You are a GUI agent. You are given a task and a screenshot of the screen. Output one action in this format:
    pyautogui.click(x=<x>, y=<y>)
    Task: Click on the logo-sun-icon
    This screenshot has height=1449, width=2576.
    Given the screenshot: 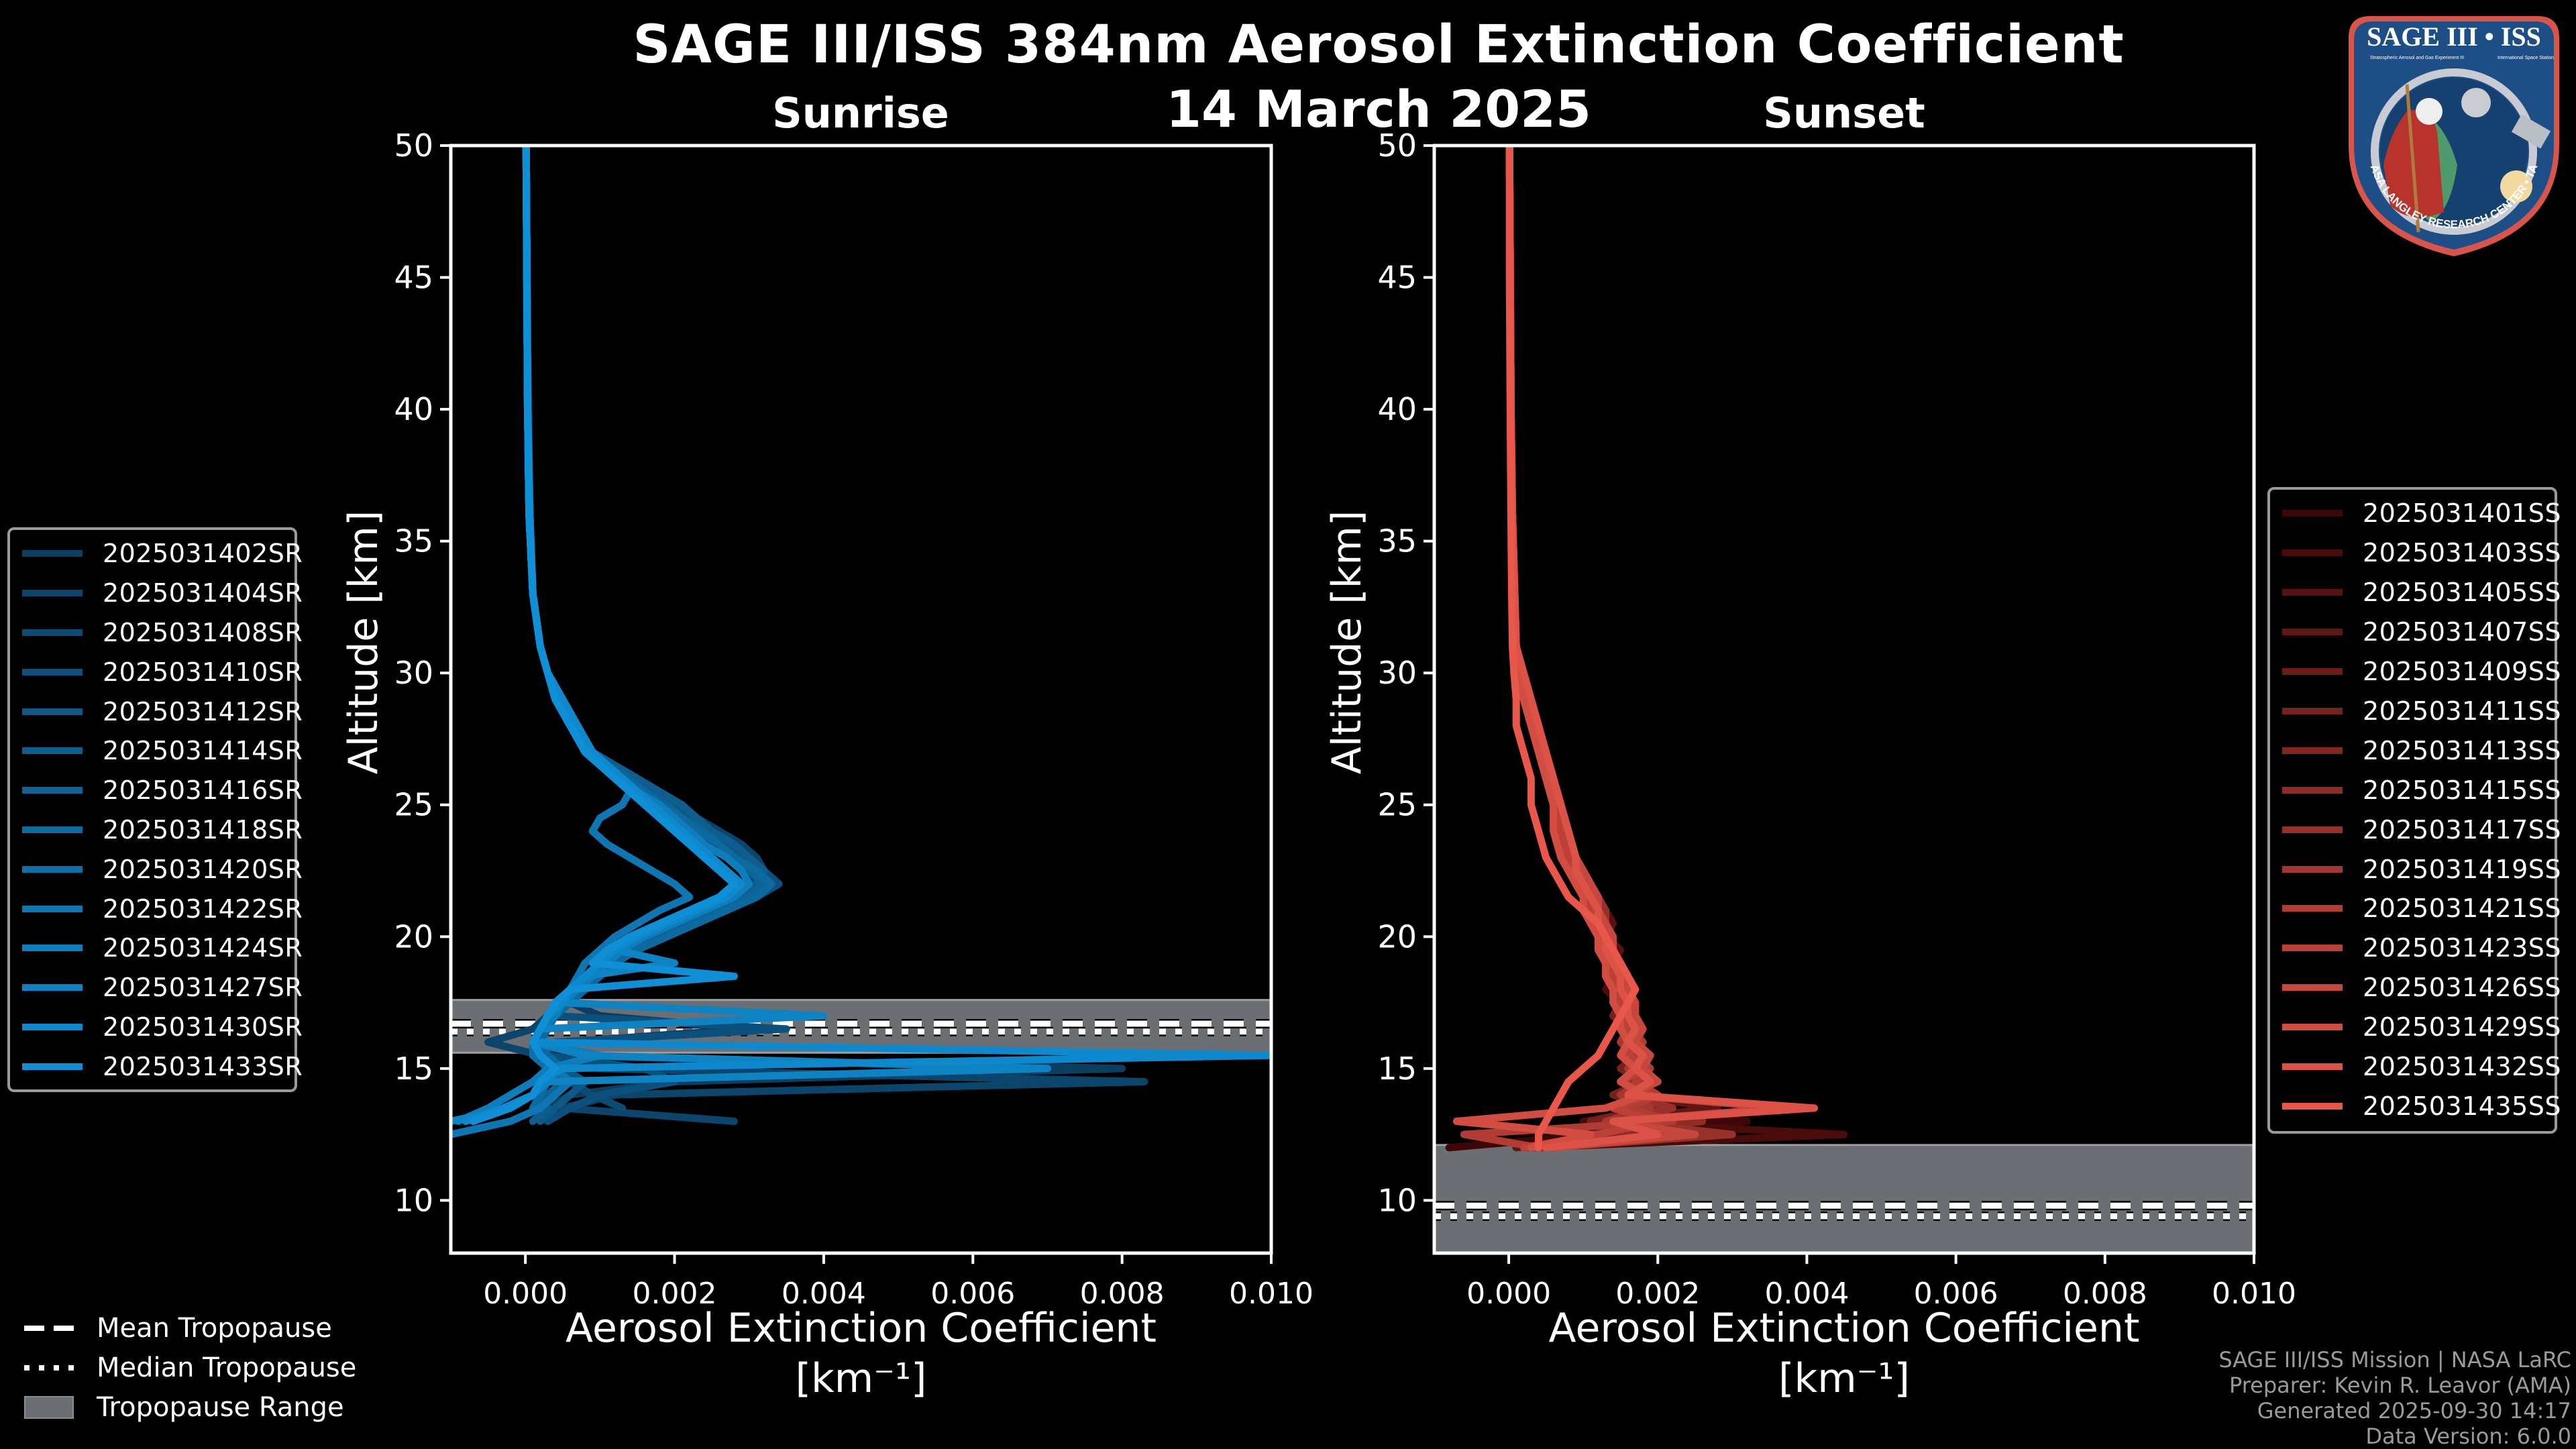 What is the action you would take?
    pyautogui.click(x=2516, y=186)
    